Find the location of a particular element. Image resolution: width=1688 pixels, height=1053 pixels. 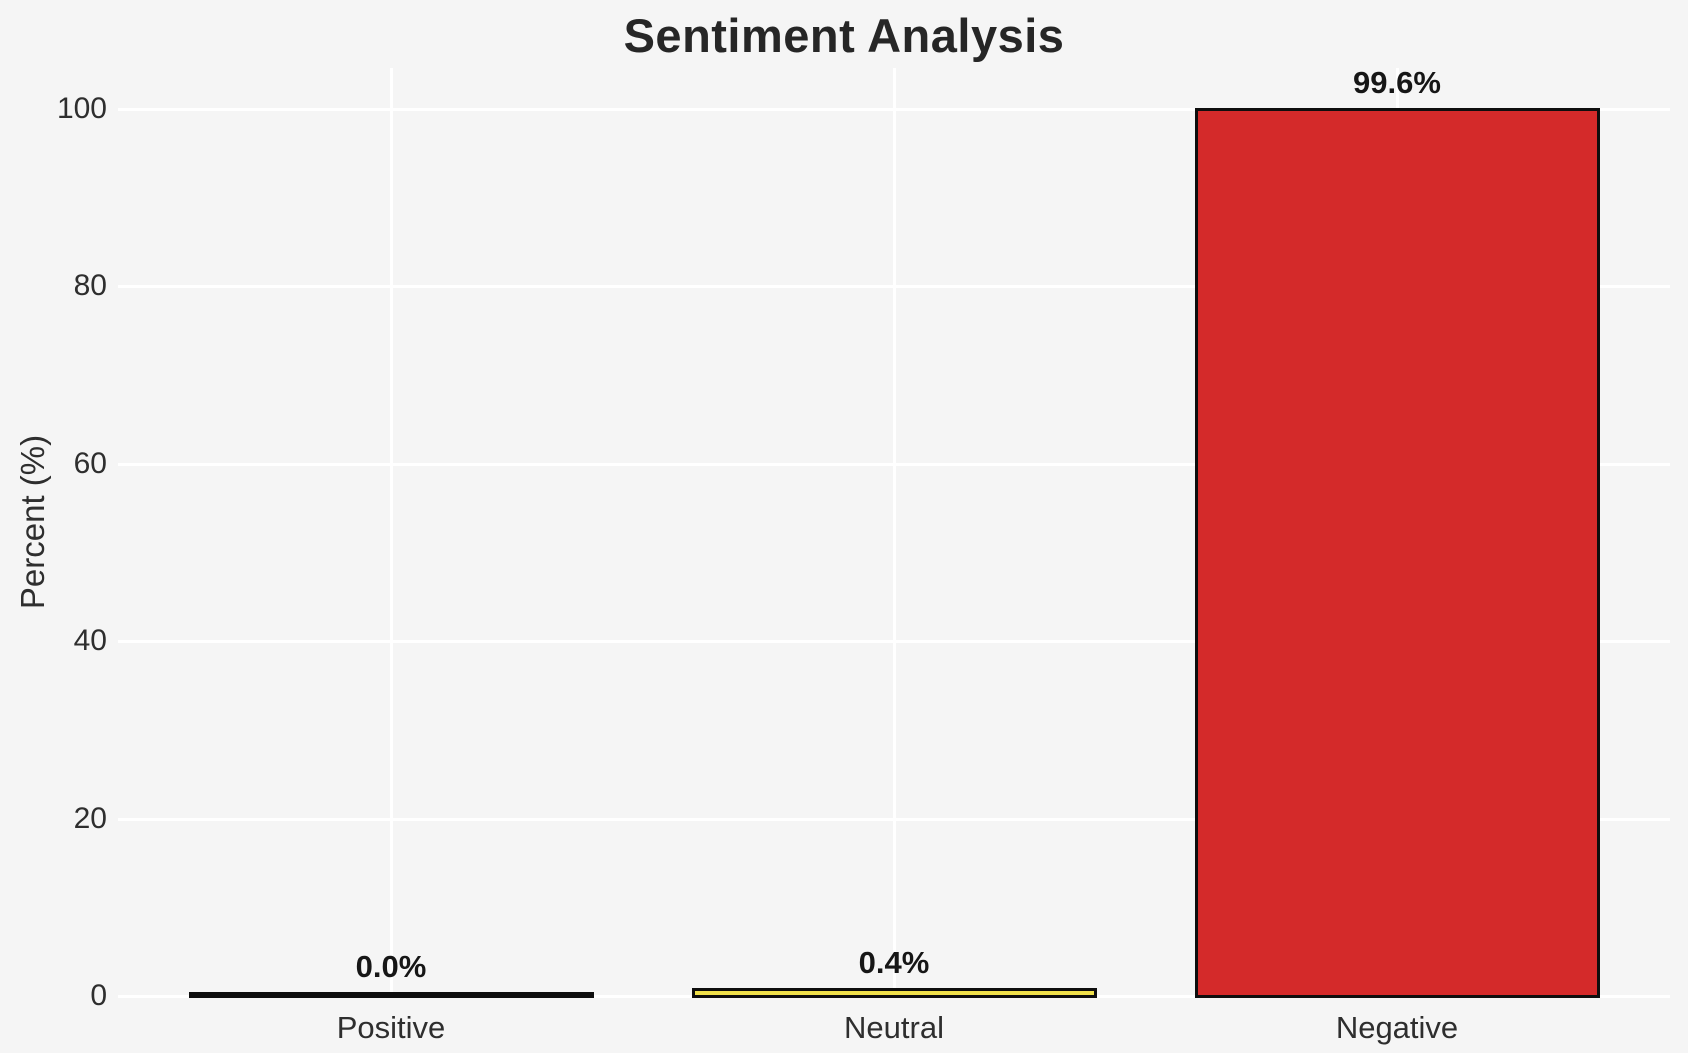

y-tick-label: 20 is located at coordinates (90, 818).